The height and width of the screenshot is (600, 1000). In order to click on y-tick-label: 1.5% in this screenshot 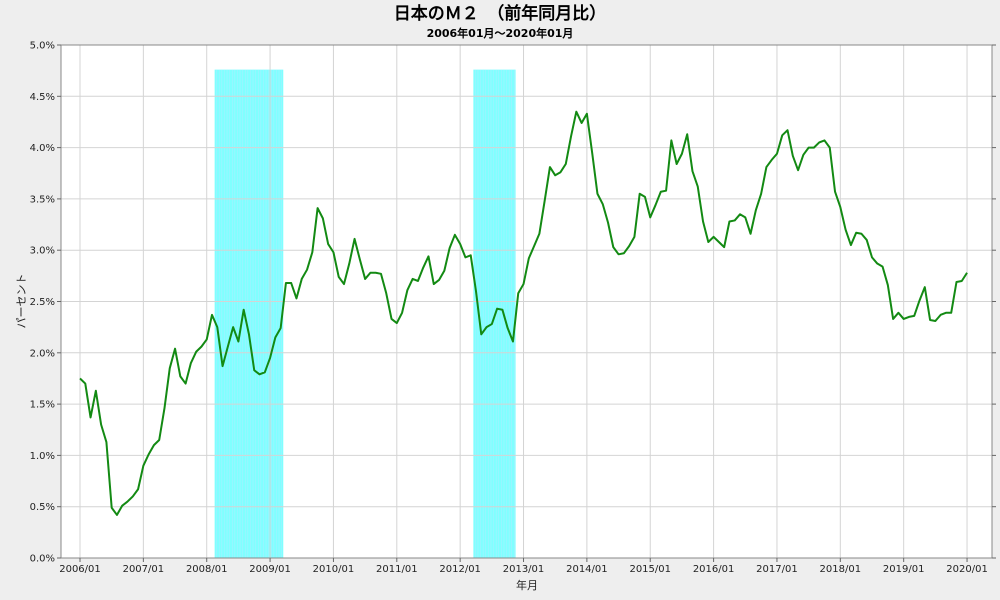, I will do `click(42, 405)`.